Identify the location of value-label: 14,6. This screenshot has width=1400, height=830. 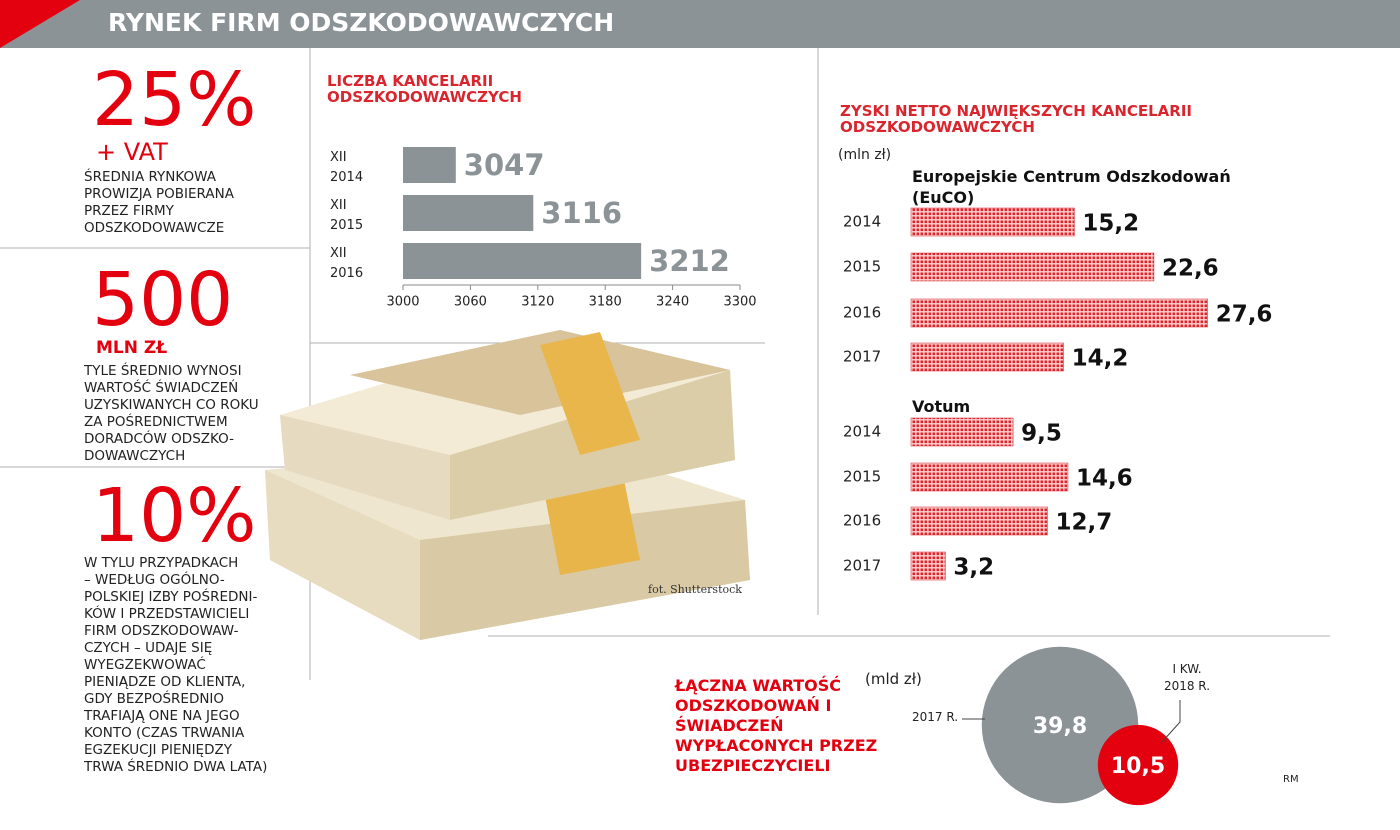
(1104, 479).